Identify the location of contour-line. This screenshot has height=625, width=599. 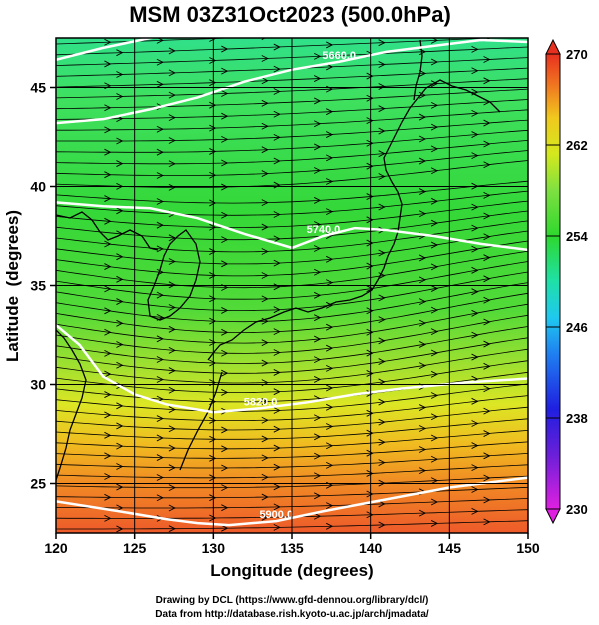
(292, 226).